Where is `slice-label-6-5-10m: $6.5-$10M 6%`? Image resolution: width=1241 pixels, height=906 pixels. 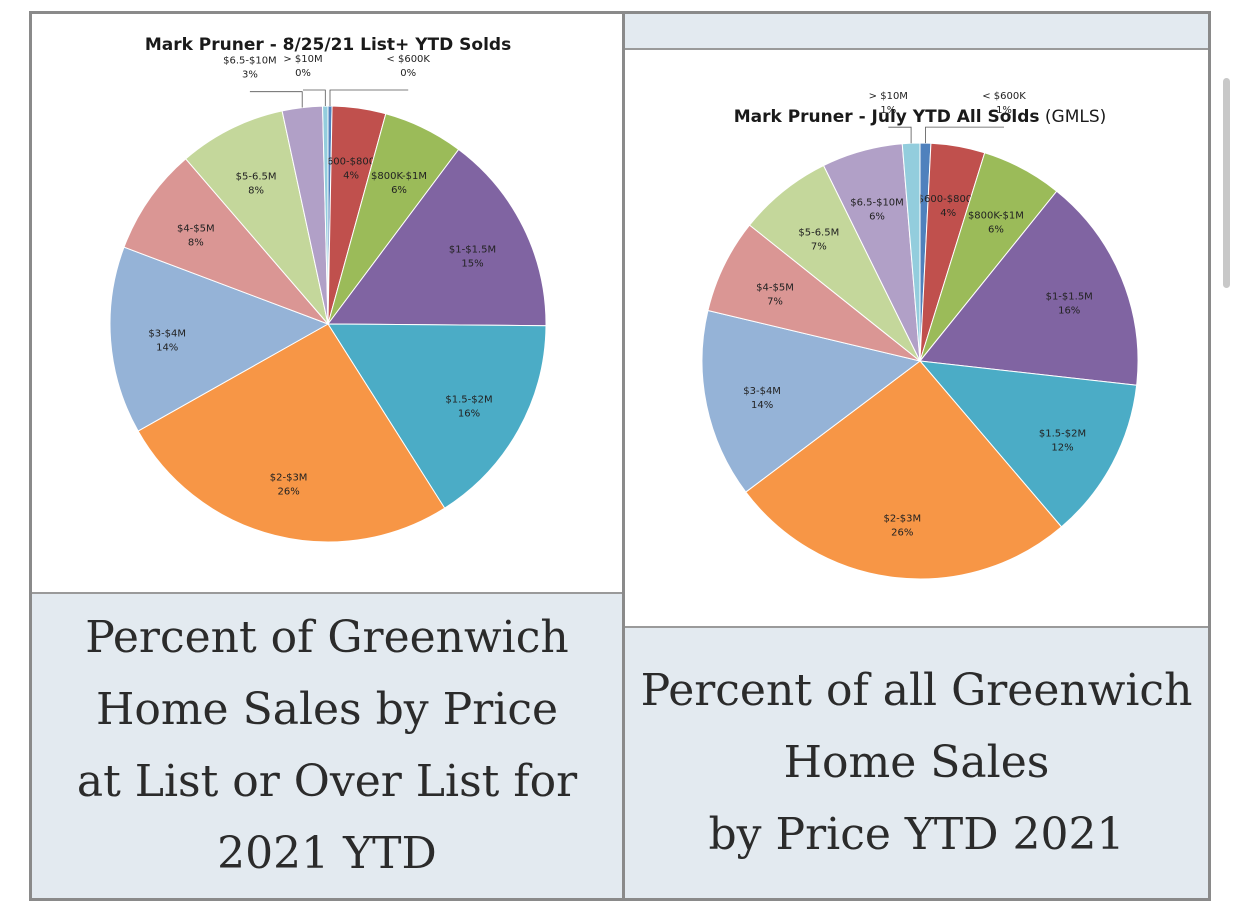
slice-label-6-5-10m: $6.5-$10M 6% is located at coordinates (877, 210).